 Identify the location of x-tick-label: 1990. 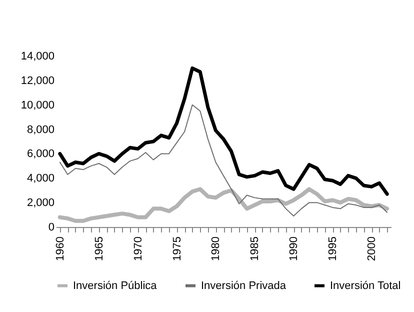
(294, 248).